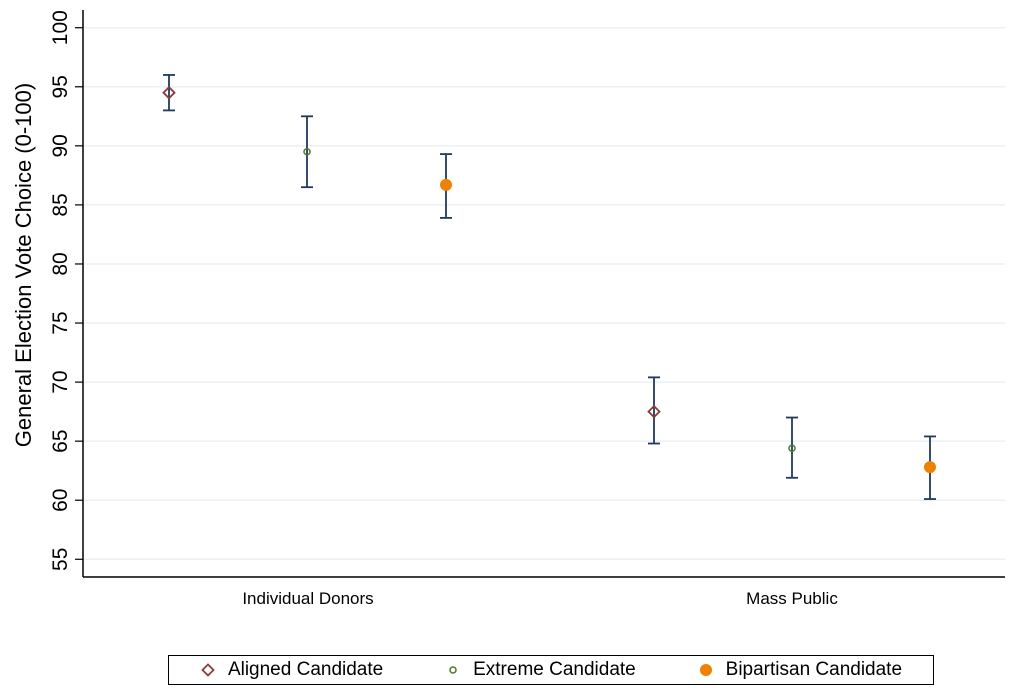 The width and height of the screenshot is (1010, 690). Describe the element at coordinates (305, 669) in the screenshot. I see `legend-label: Aligned Candidate` at that location.